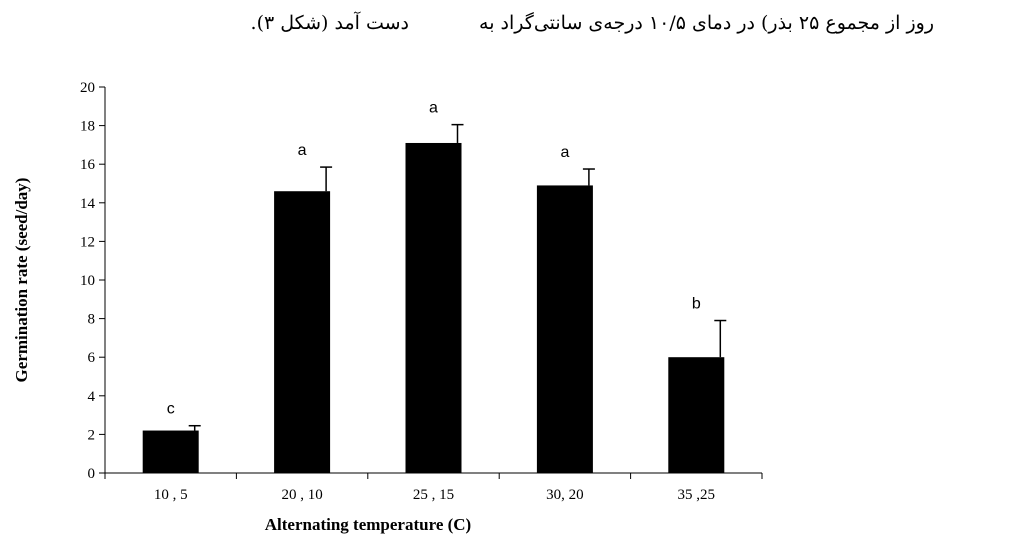  I want to click on x-category-label: 30, 20, so click(565, 495).